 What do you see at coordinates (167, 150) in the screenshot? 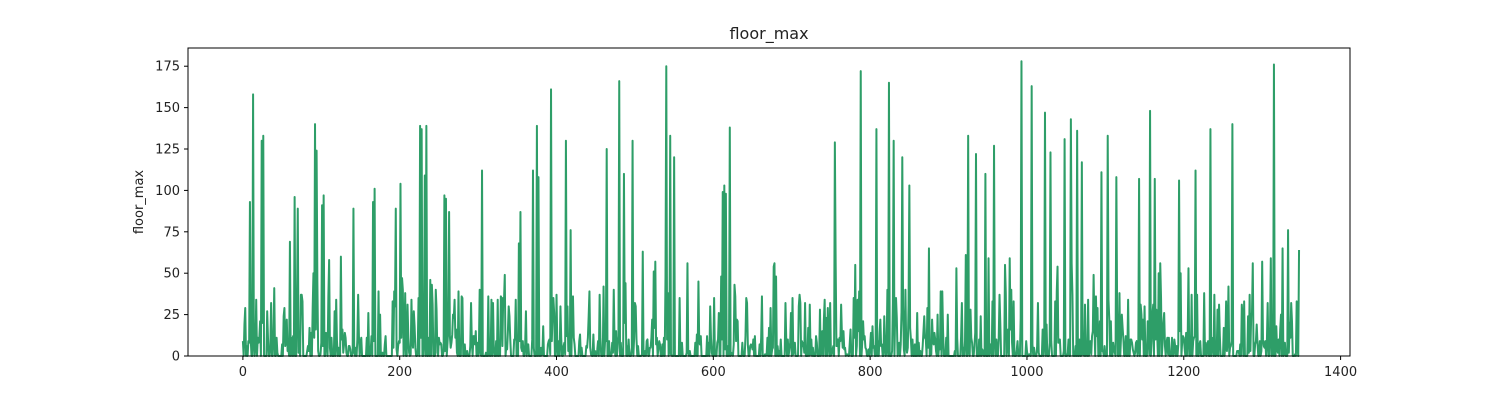
I see `y-tick-label: 125` at bounding box center [167, 150].